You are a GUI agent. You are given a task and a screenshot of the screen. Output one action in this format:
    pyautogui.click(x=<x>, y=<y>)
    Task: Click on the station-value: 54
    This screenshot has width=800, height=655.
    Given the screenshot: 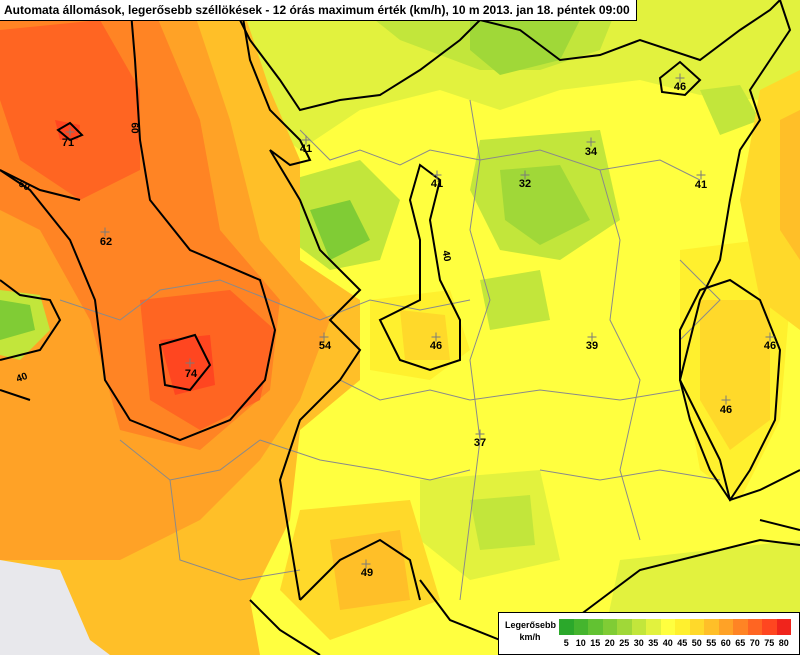 What is the action you would take?
    pyautogui.click(x=325, y=346)
    